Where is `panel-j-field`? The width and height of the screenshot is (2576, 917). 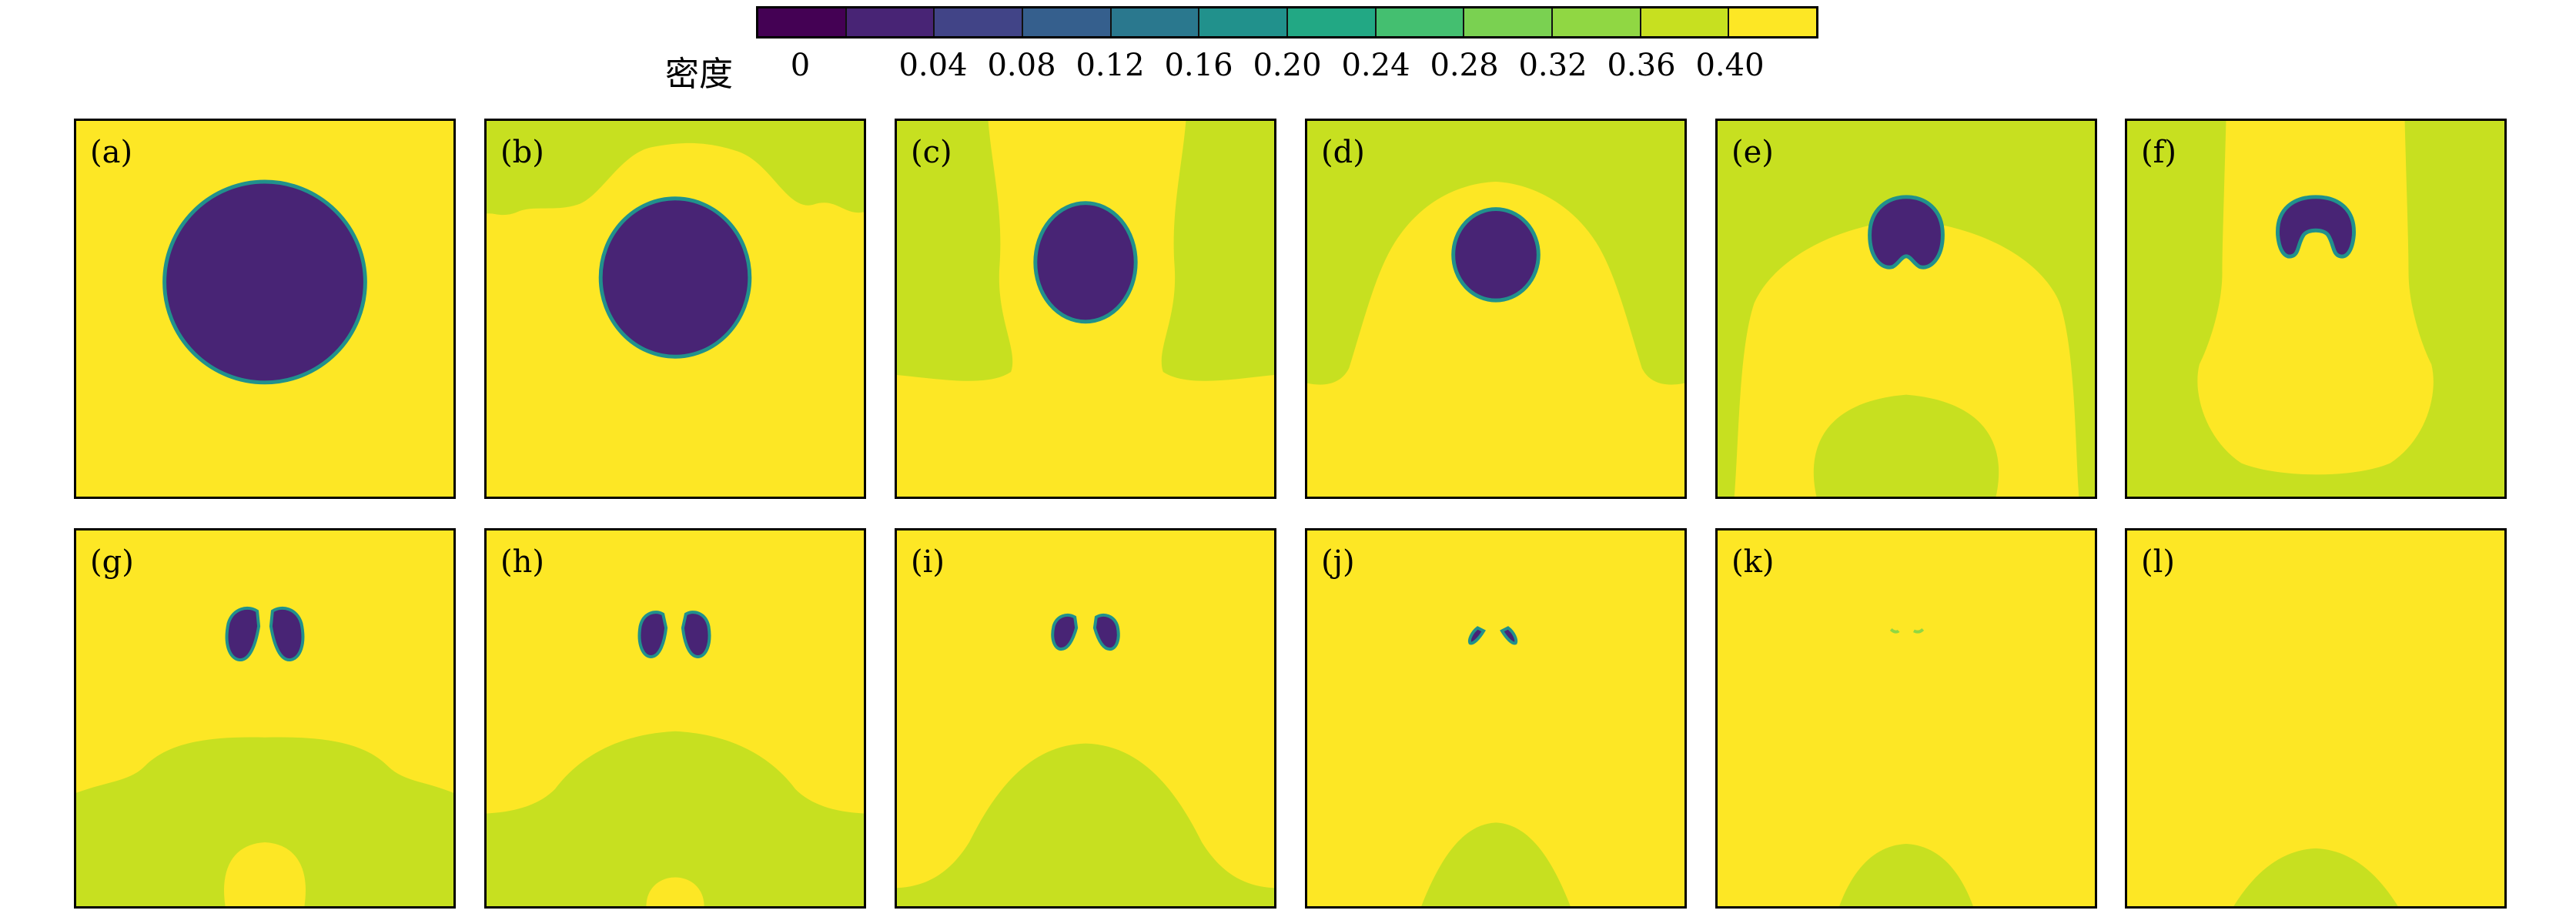 panel-j-field is located at coordinates (1495, 718).